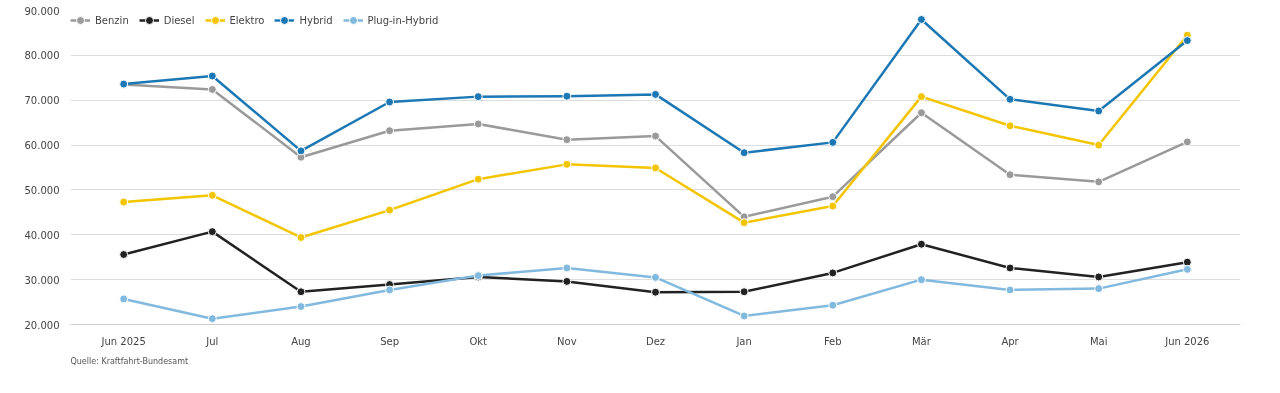 The image size is (1280, 393). Describe the element at coordinates (316, 20) in the screenshot. I see `legend-label: Hybrid` at that location.